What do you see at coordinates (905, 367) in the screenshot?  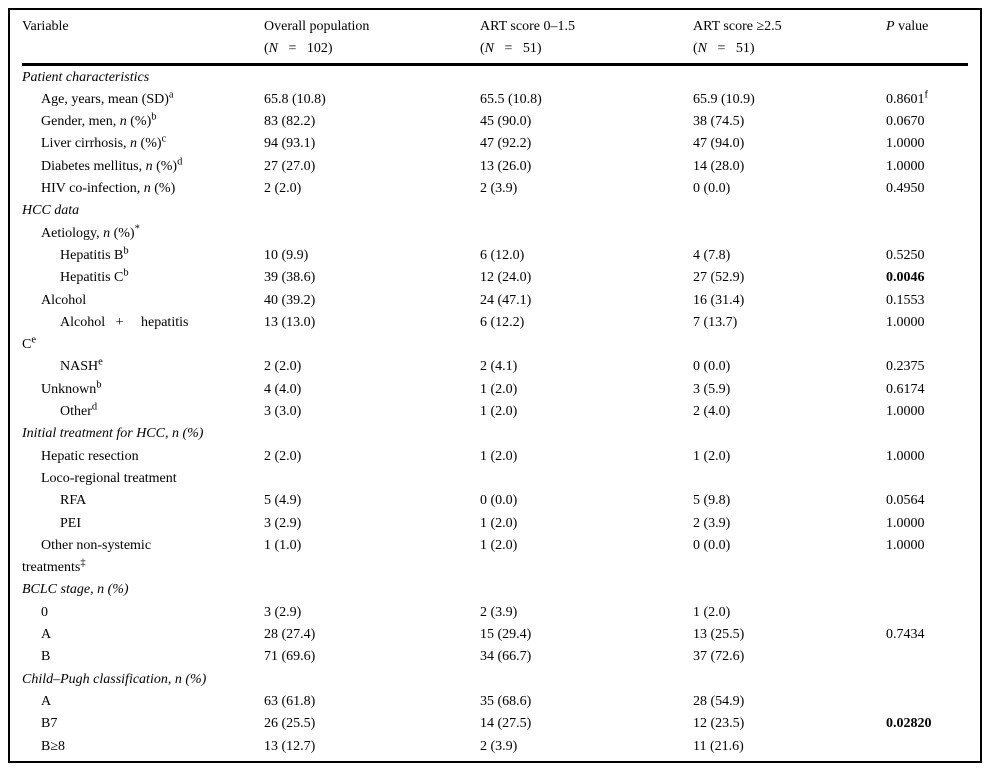 I see `cell-p-value: 0.2375` at bounding box center [905, 367].